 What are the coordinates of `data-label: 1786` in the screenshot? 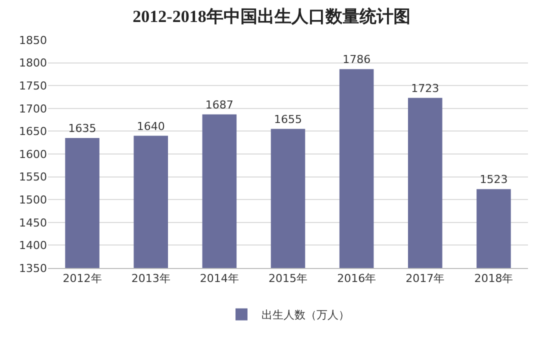 It's located at (356, 59).